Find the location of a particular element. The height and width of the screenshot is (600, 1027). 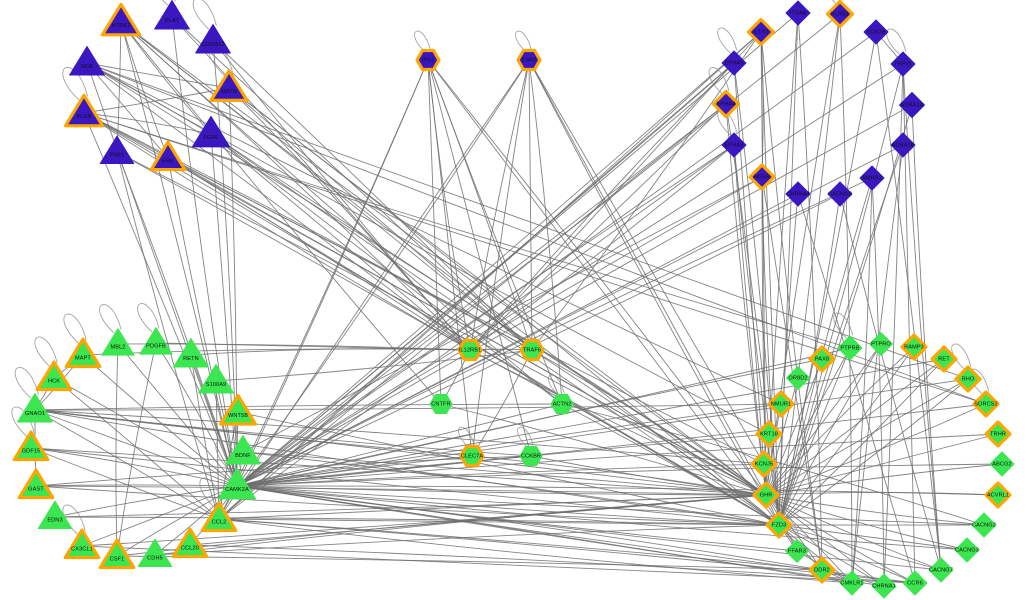

graph-node: CCR6 is located at coordinates (915, 583).